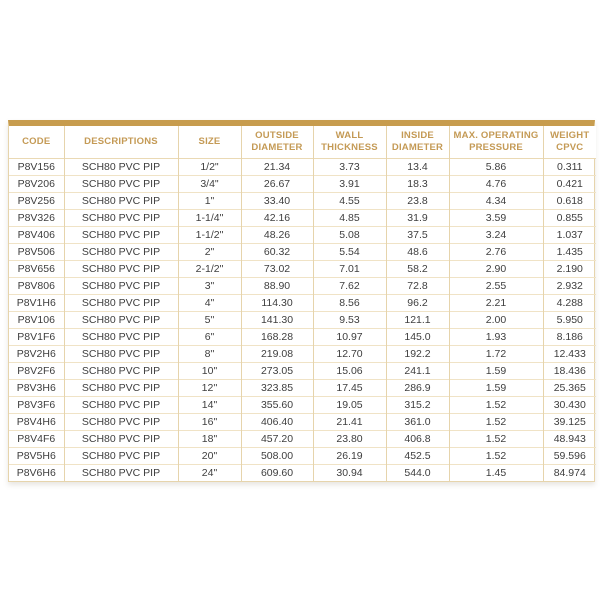  I want to click on cell-max_operating_pressure: 4.34, so click(495, 201).